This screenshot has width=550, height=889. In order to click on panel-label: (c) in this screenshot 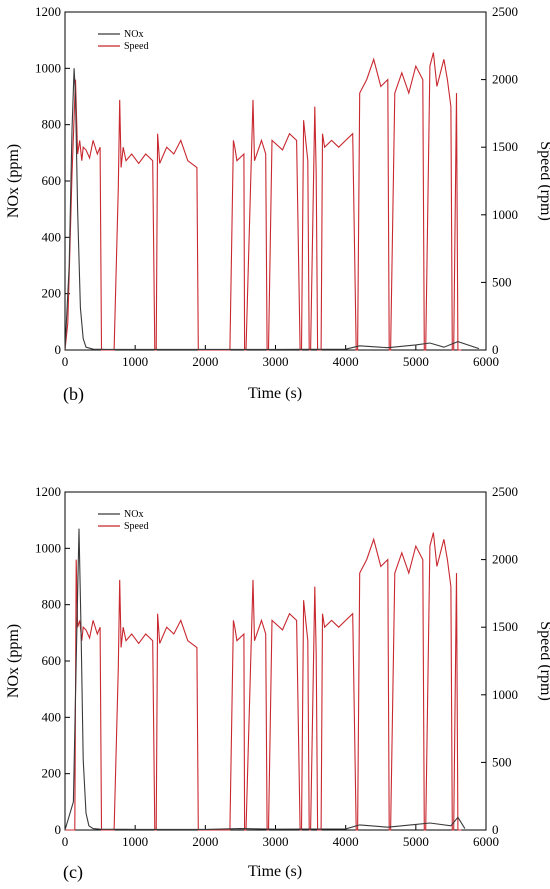, I will do `click(73, 872)`.